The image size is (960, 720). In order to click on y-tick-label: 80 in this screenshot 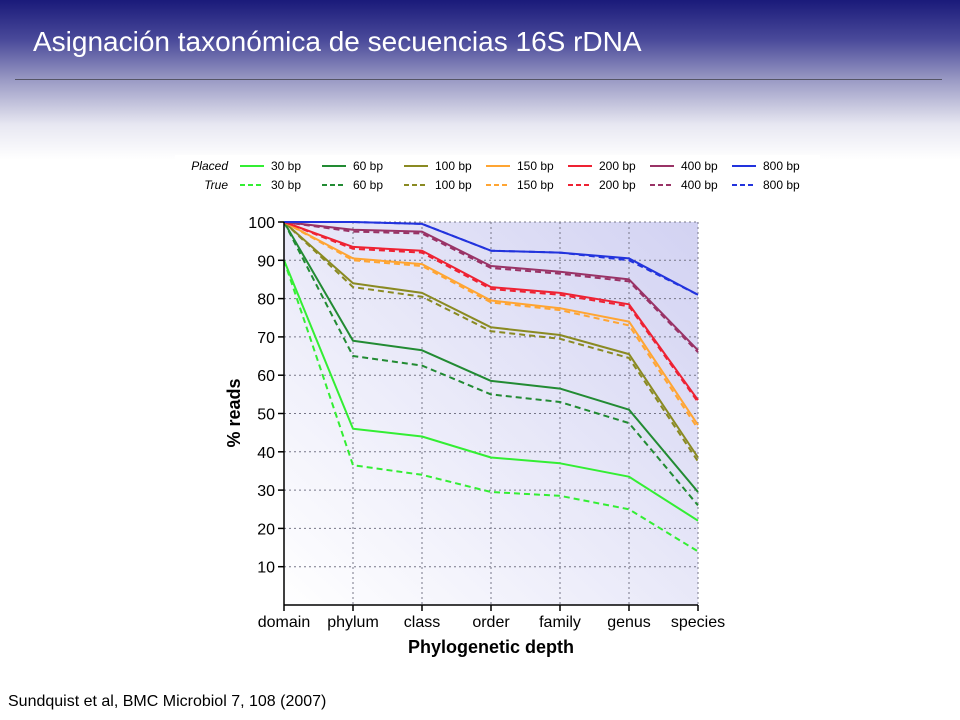, I will do `click(266, 300)`.